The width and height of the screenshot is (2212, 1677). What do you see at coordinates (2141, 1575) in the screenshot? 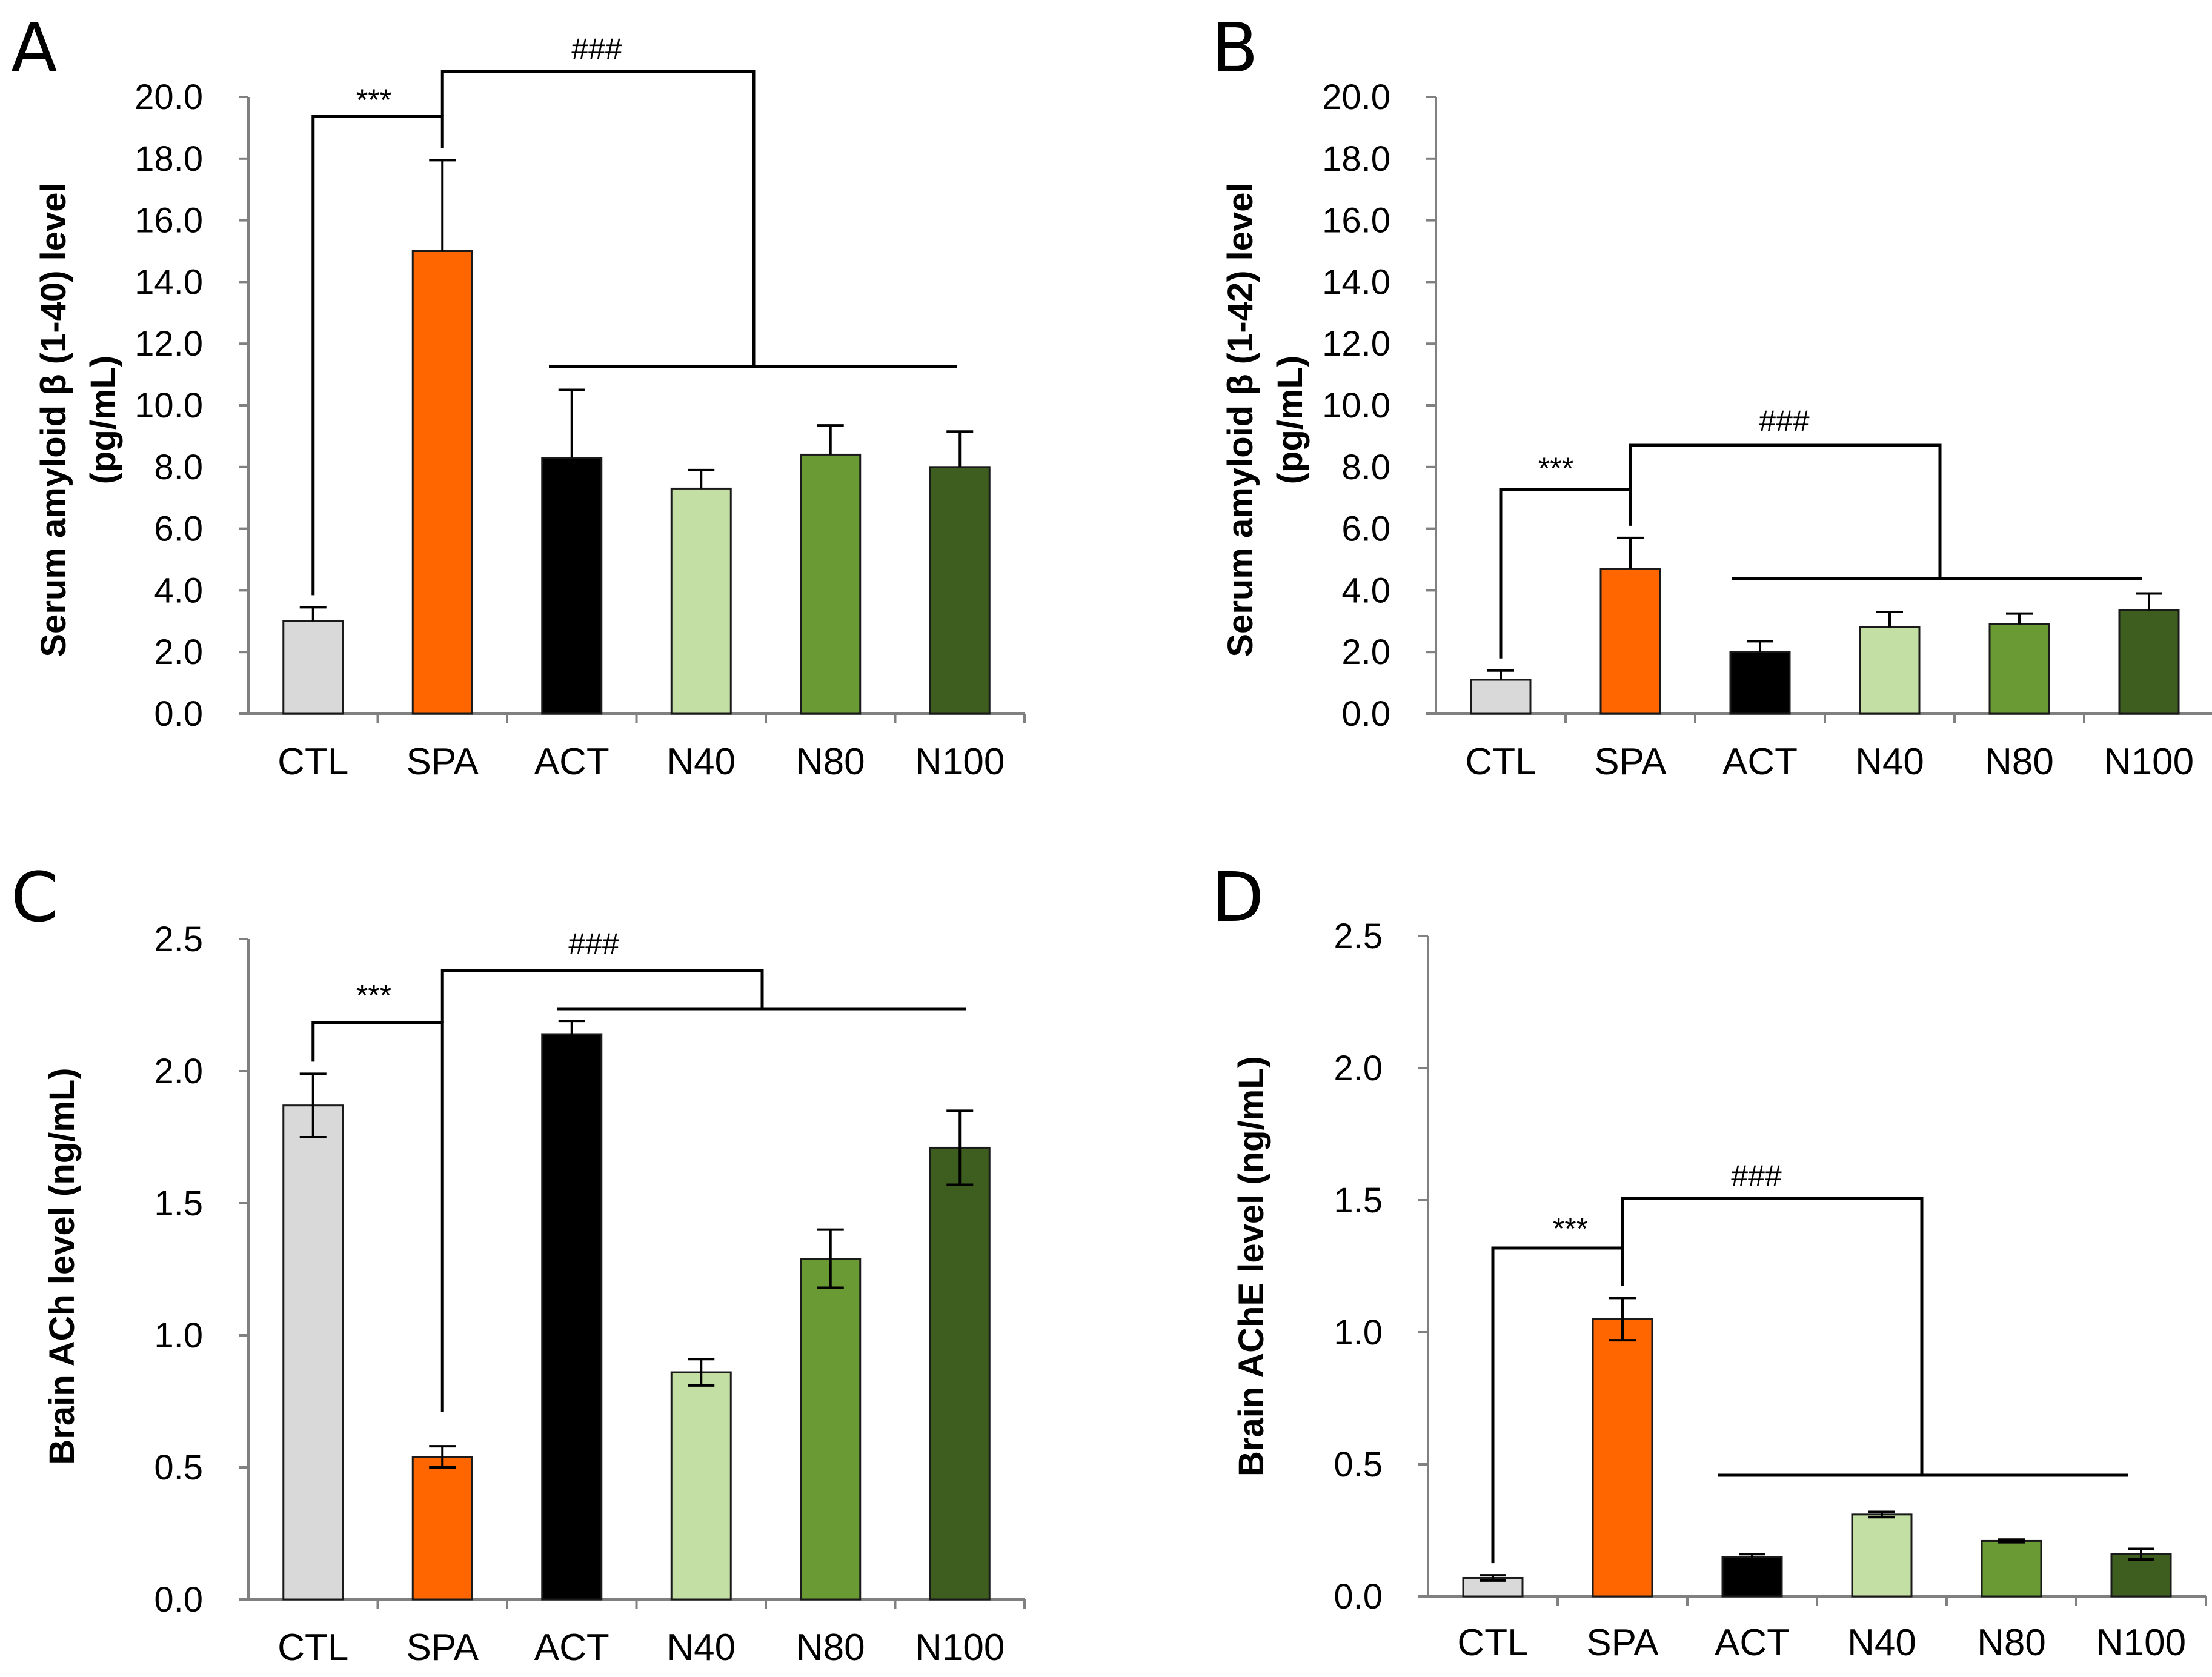
I see `panel-d-bar-n100` at bounding box center [2141, 1575].